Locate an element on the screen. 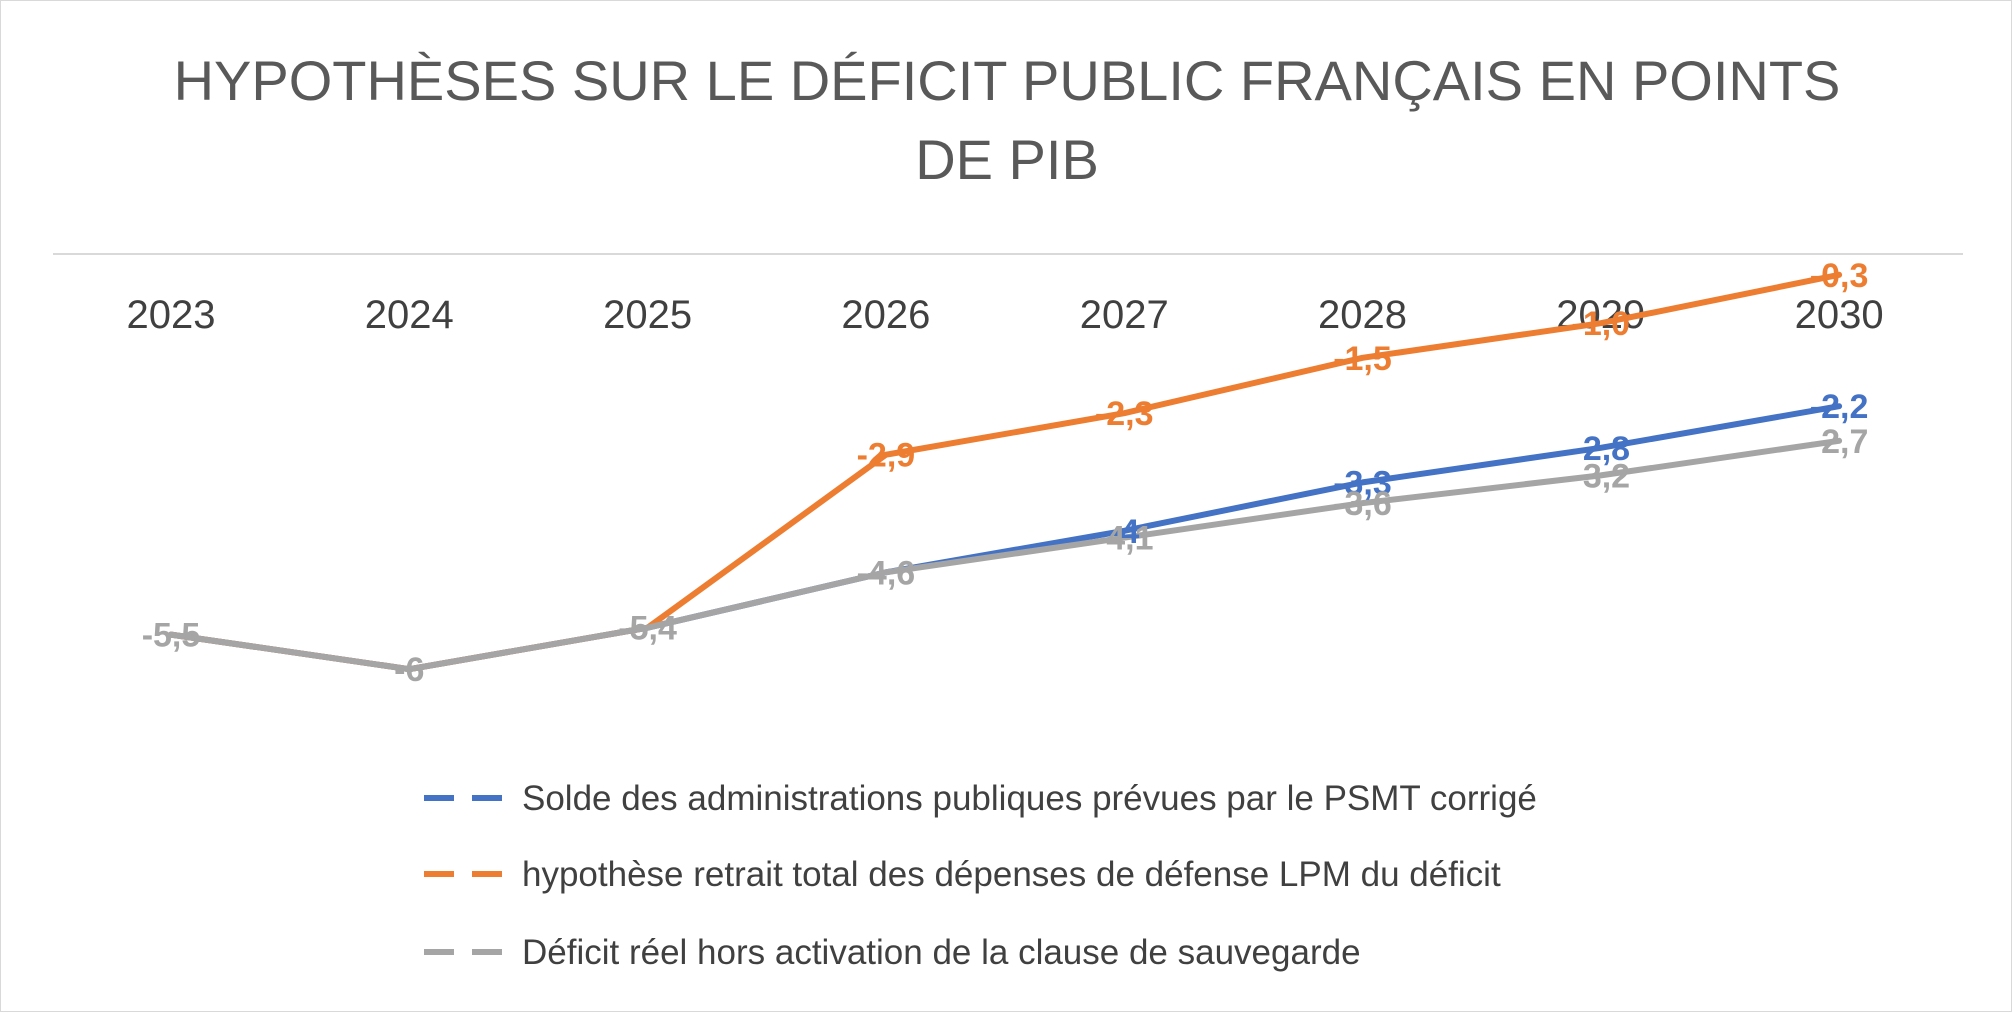 The image size is (2012, 1013). x-tick-label-2024: 2024 is located at coordinates (409, 315).